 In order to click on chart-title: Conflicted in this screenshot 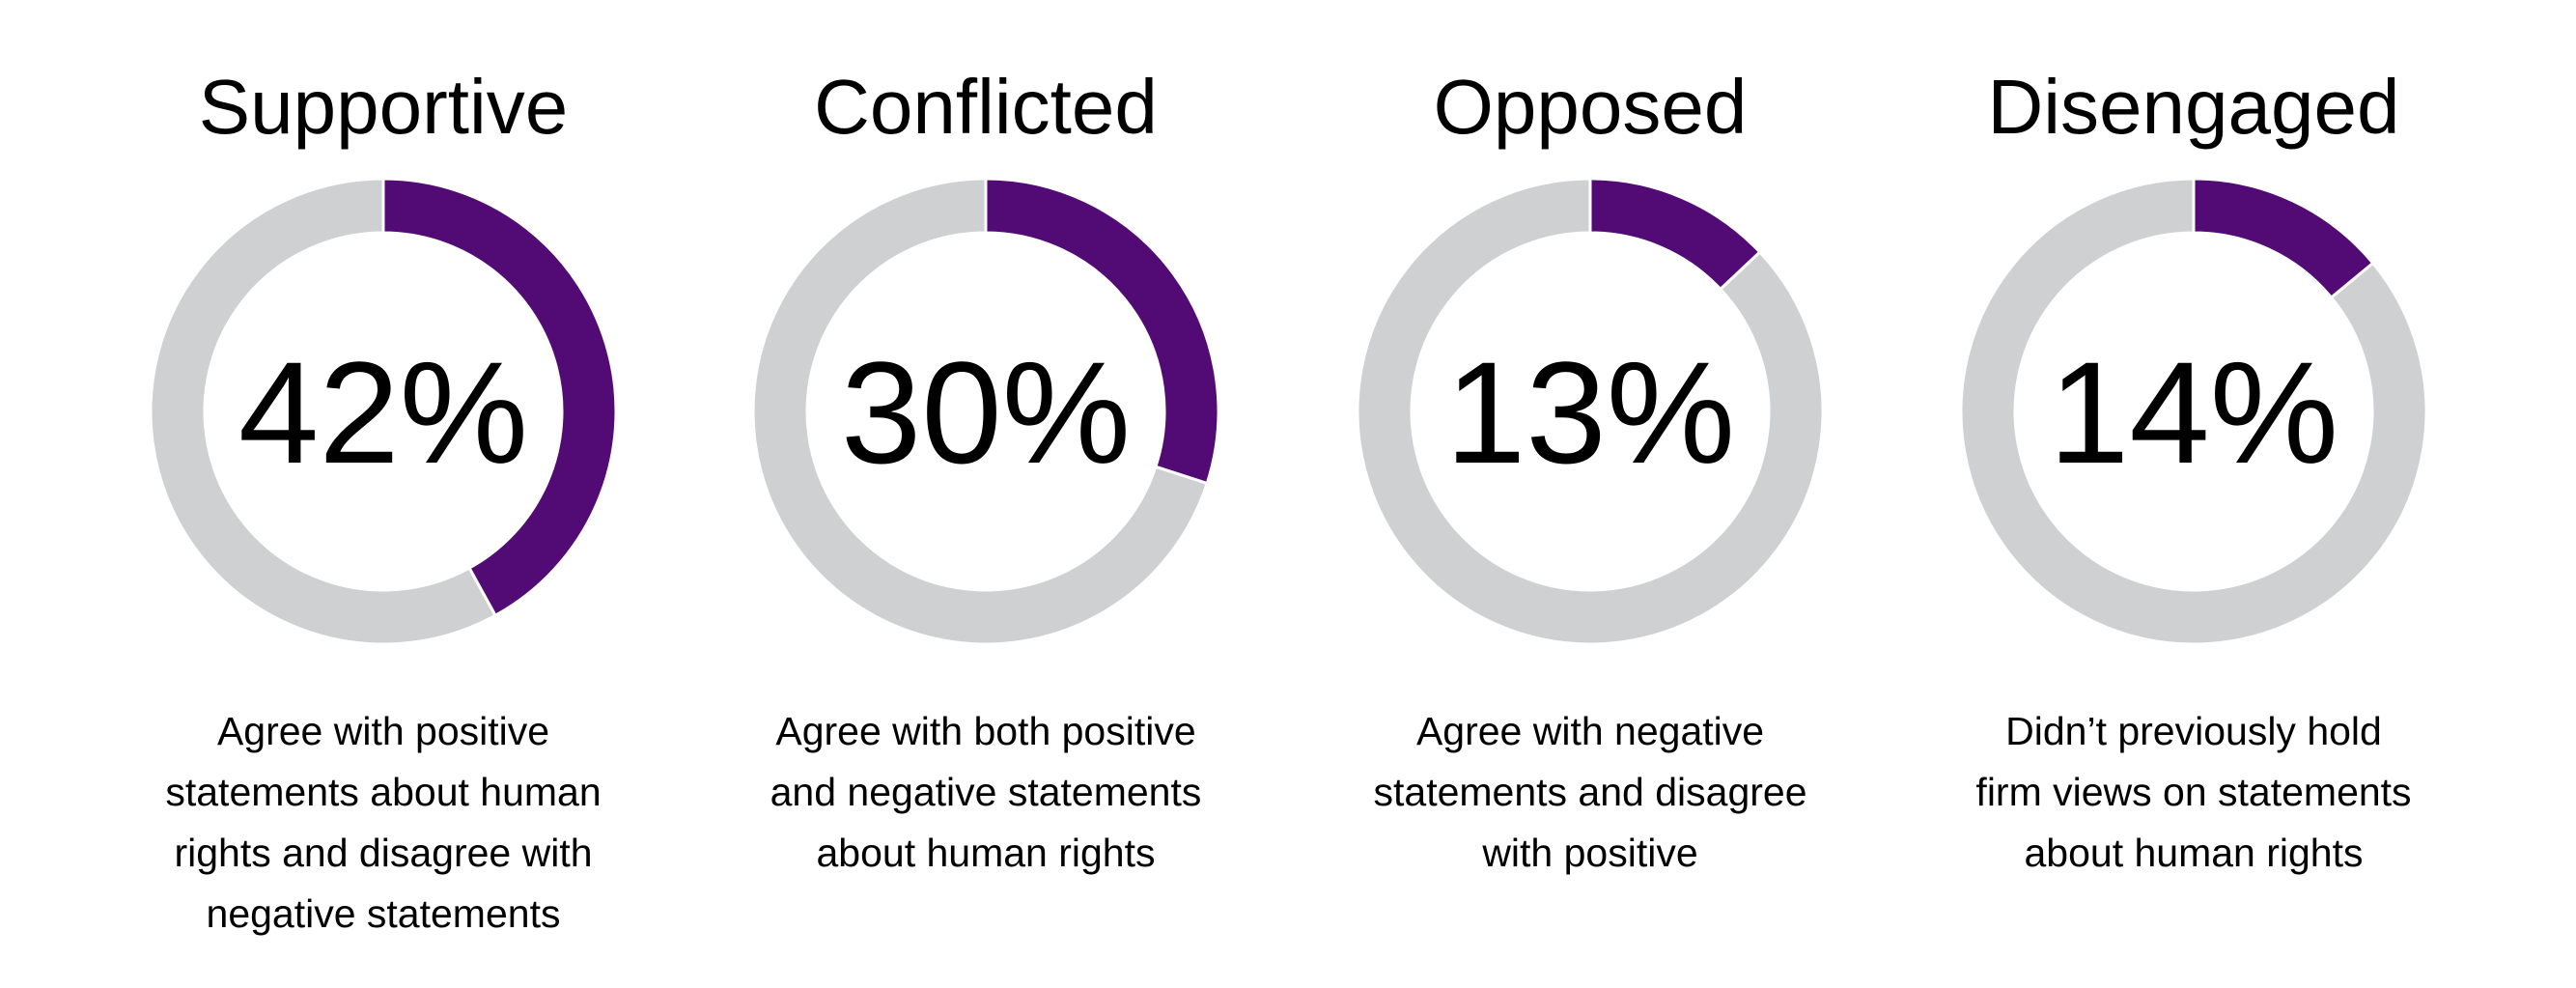, I will do `click(986, 107)`.